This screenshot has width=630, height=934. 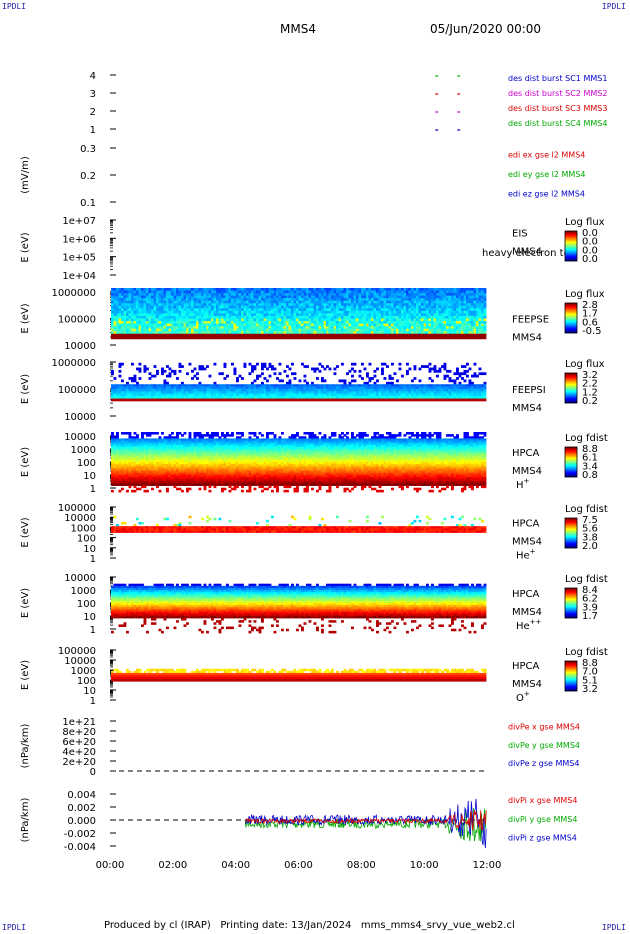 I want to click on y-tick-label: 1e+06, so click(x=79, y=239).